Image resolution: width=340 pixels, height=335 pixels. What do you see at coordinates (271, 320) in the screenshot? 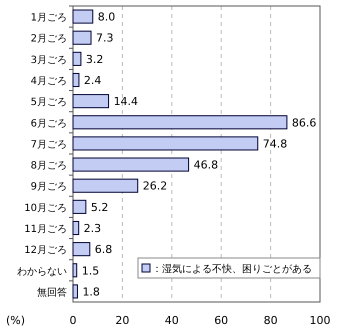
I see `x-tick-label: 80` at bounding box center [271, 320].